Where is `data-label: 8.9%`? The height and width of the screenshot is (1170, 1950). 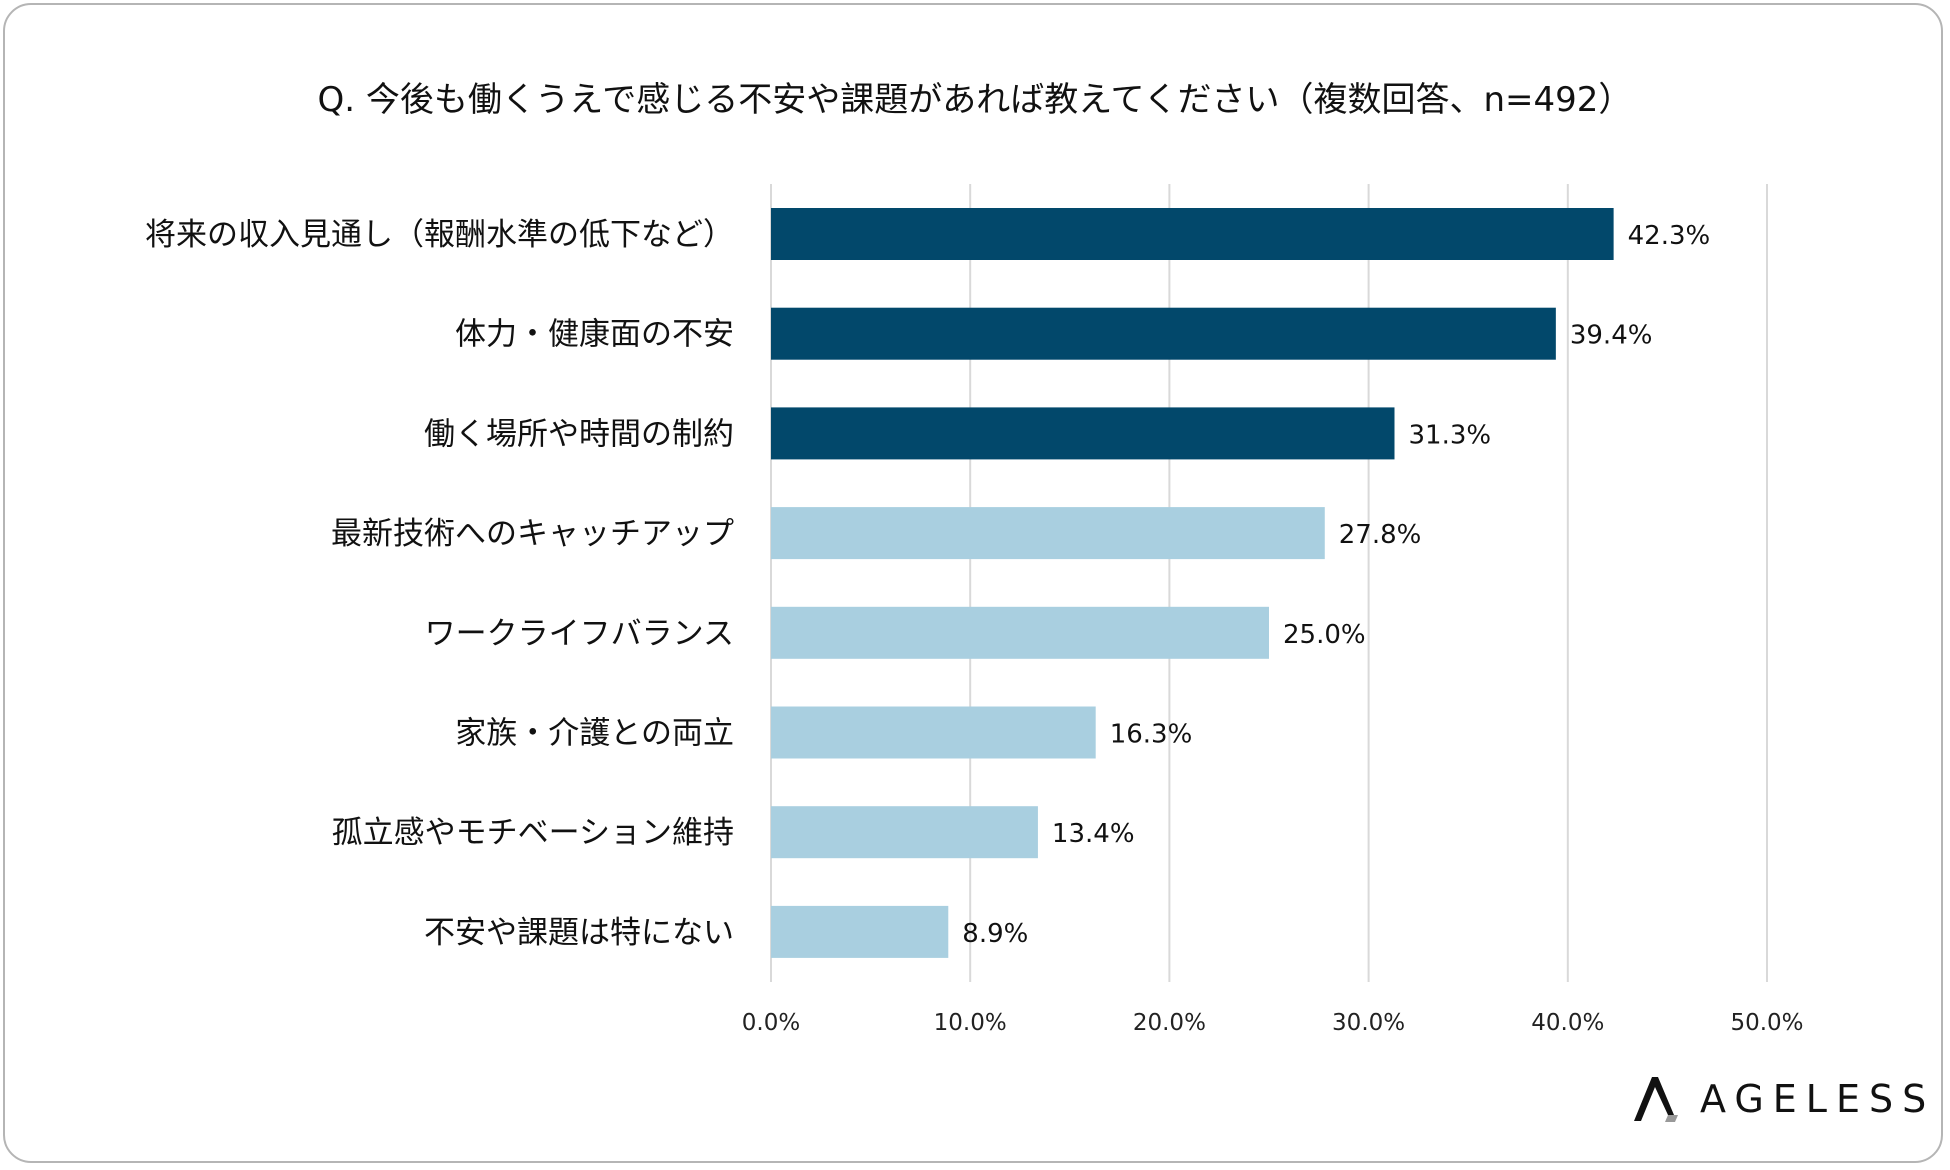 data-label: 8.9% is located at coordinates (995, 934).